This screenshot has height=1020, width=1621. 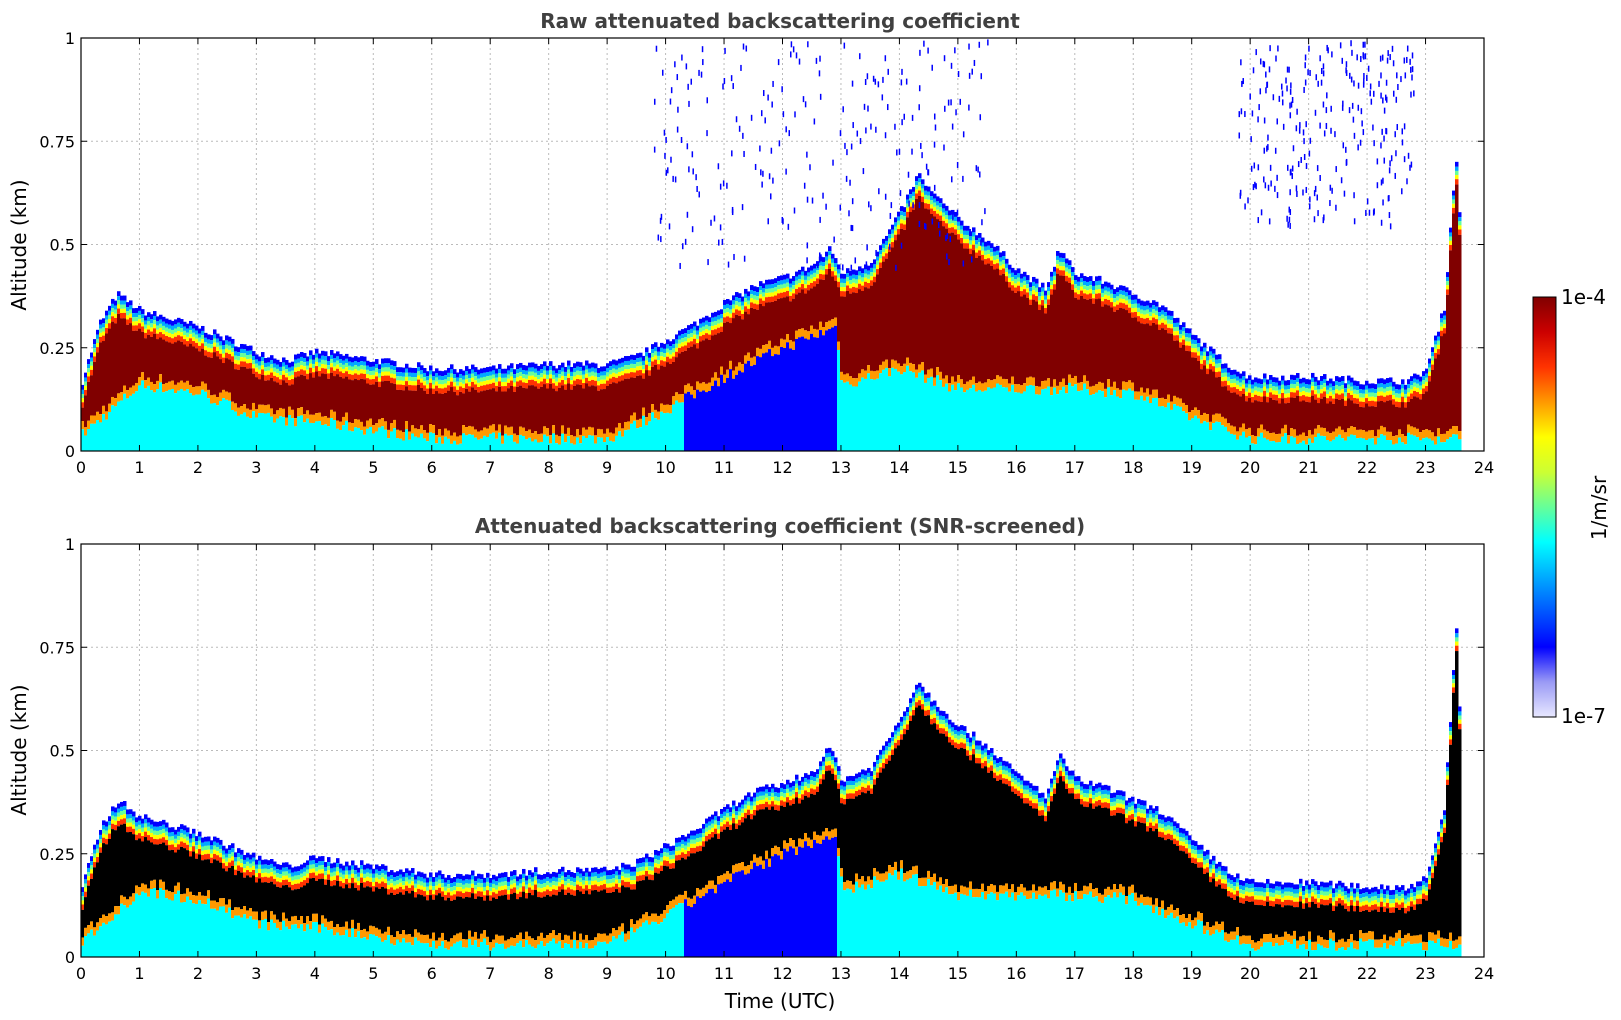 I want to click on x-tick-label: 15, so click(x=958, y=467).